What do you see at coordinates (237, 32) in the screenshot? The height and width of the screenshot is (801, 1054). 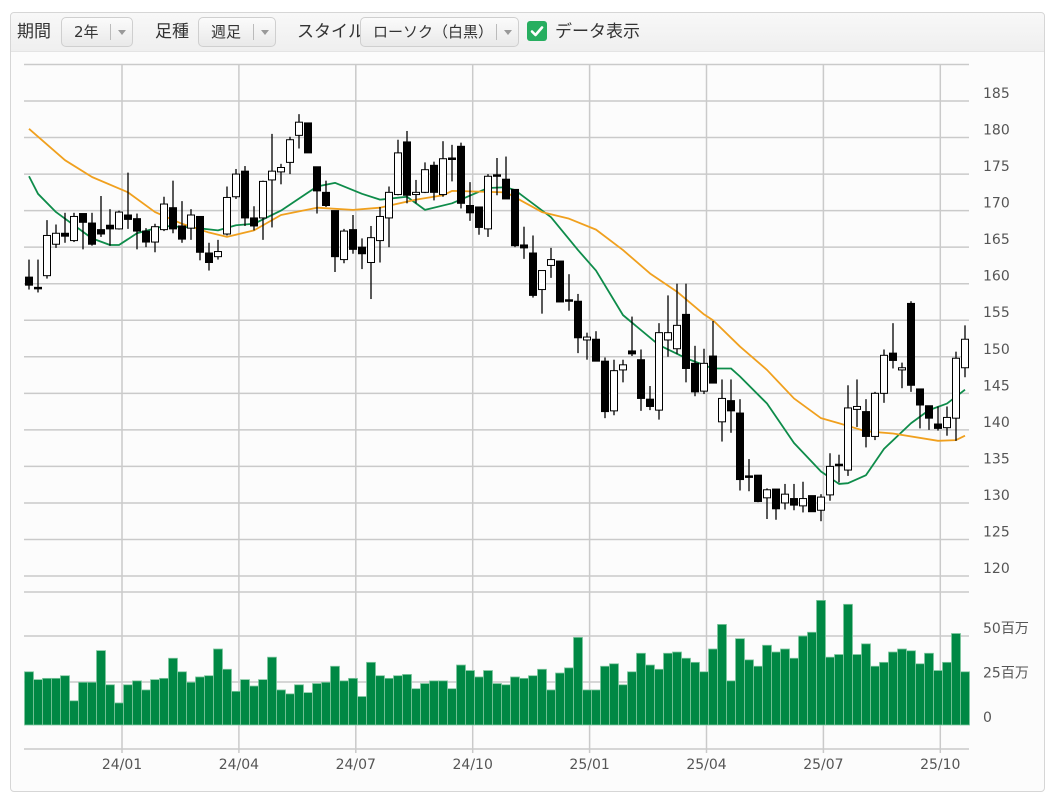 I see `bar-type-select: 週足` at bounding box center [237, 32].